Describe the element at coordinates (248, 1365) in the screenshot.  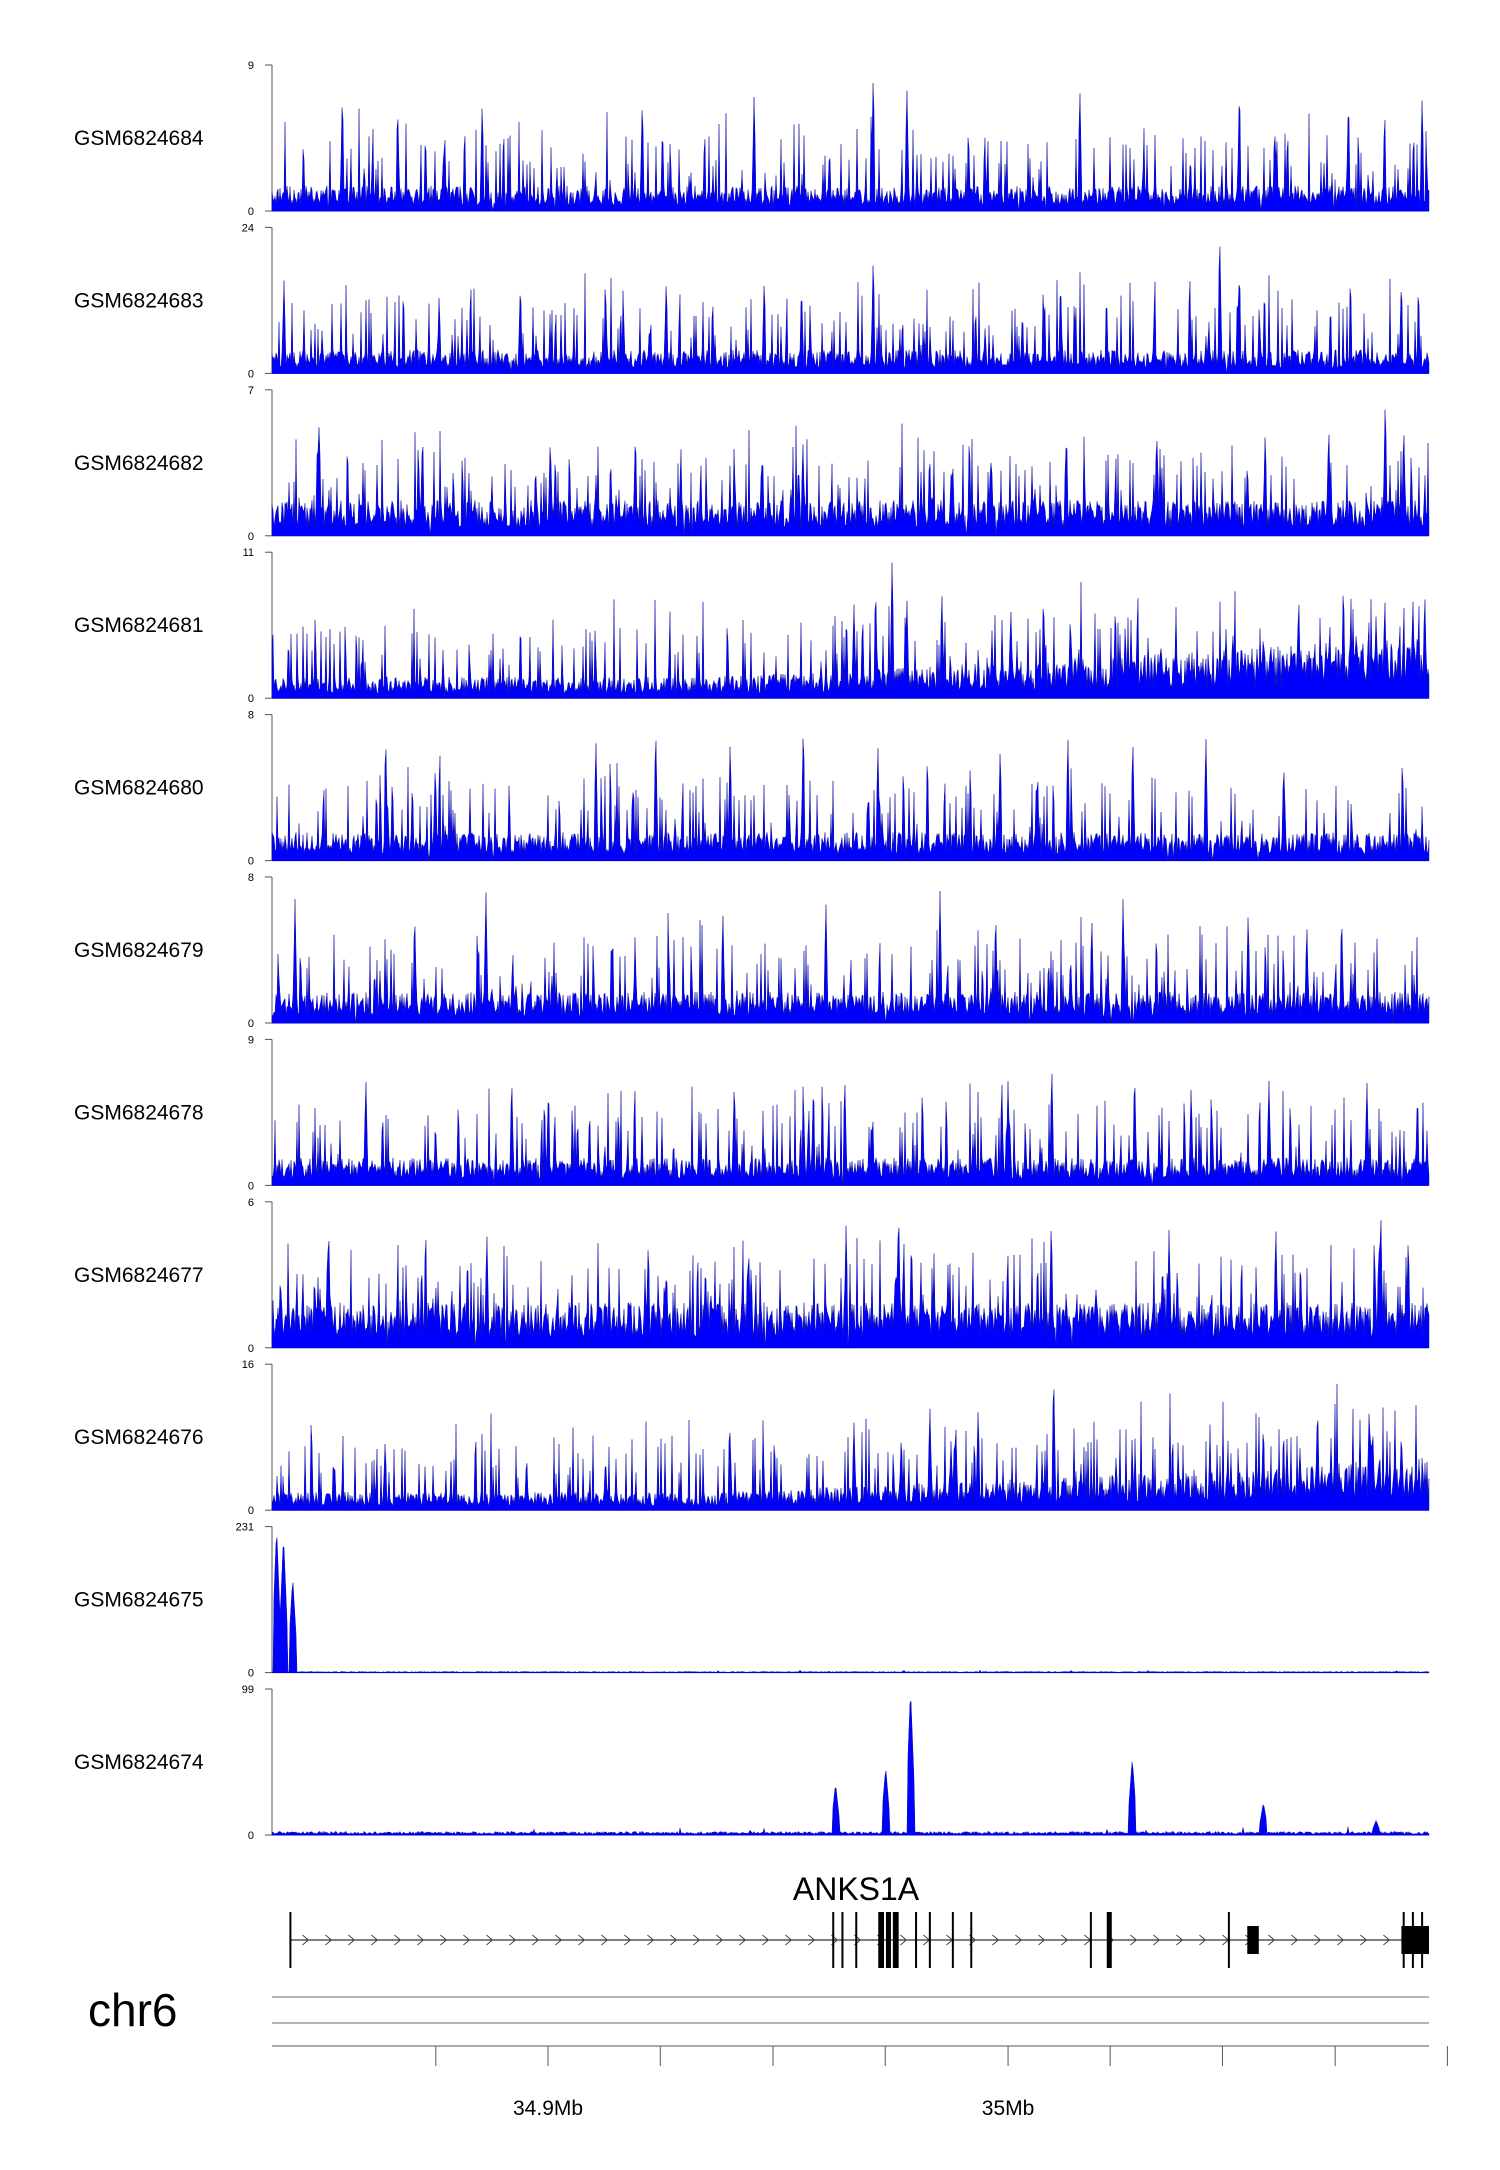
I see `y-tick-label-ymax: 16` at that location.